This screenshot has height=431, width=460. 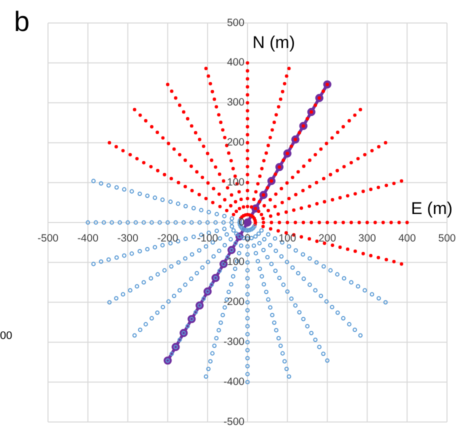 What do you see at coordinates (235, 142) in the screenshot?
I see `y-tick-label: 200` at bounding box center [235, 142].